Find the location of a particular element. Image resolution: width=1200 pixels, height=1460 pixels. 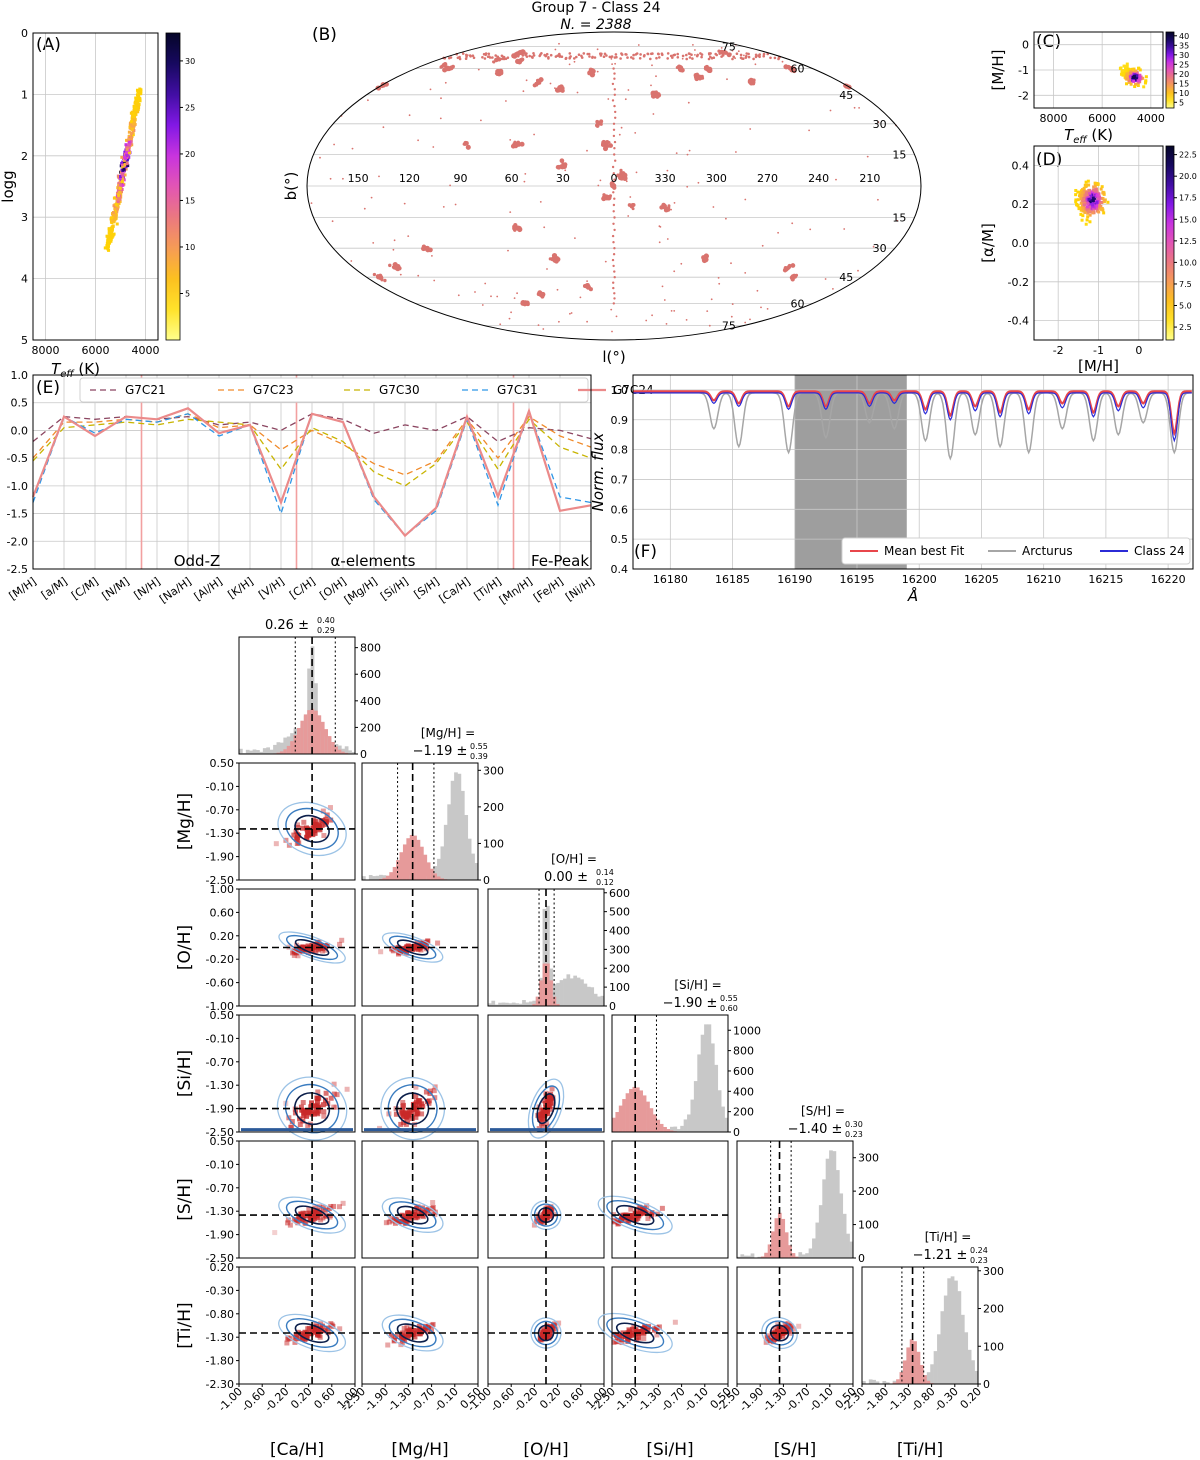

panel-e-ytick: -2.0 is located at coordinates (17, 541).